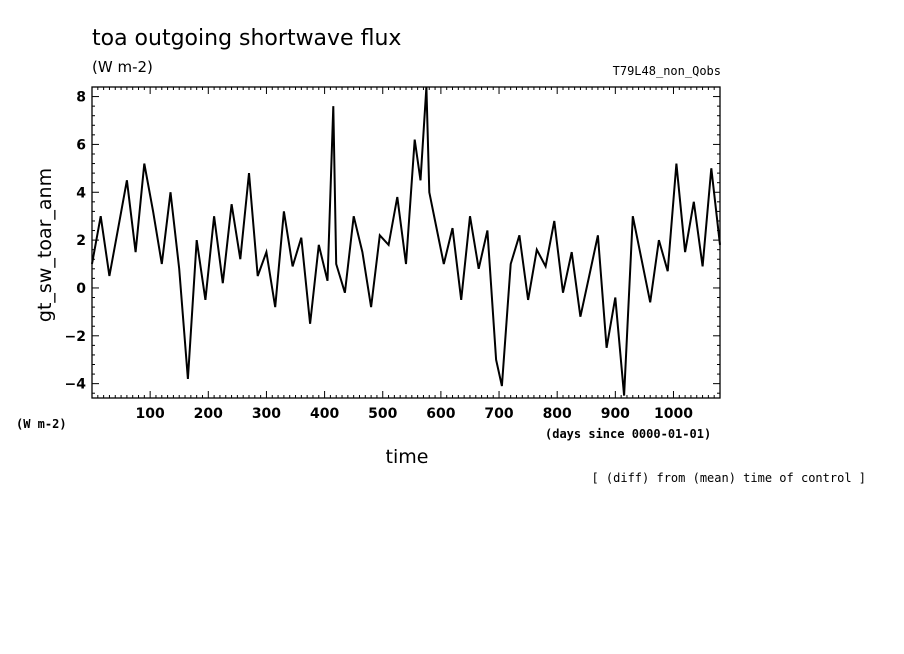 The image size is (904, 654). What do you see at coordinates (41, 424) in the screenshot?
I see `y-units-label: (W m-2)` at bounding box center [41, 424].